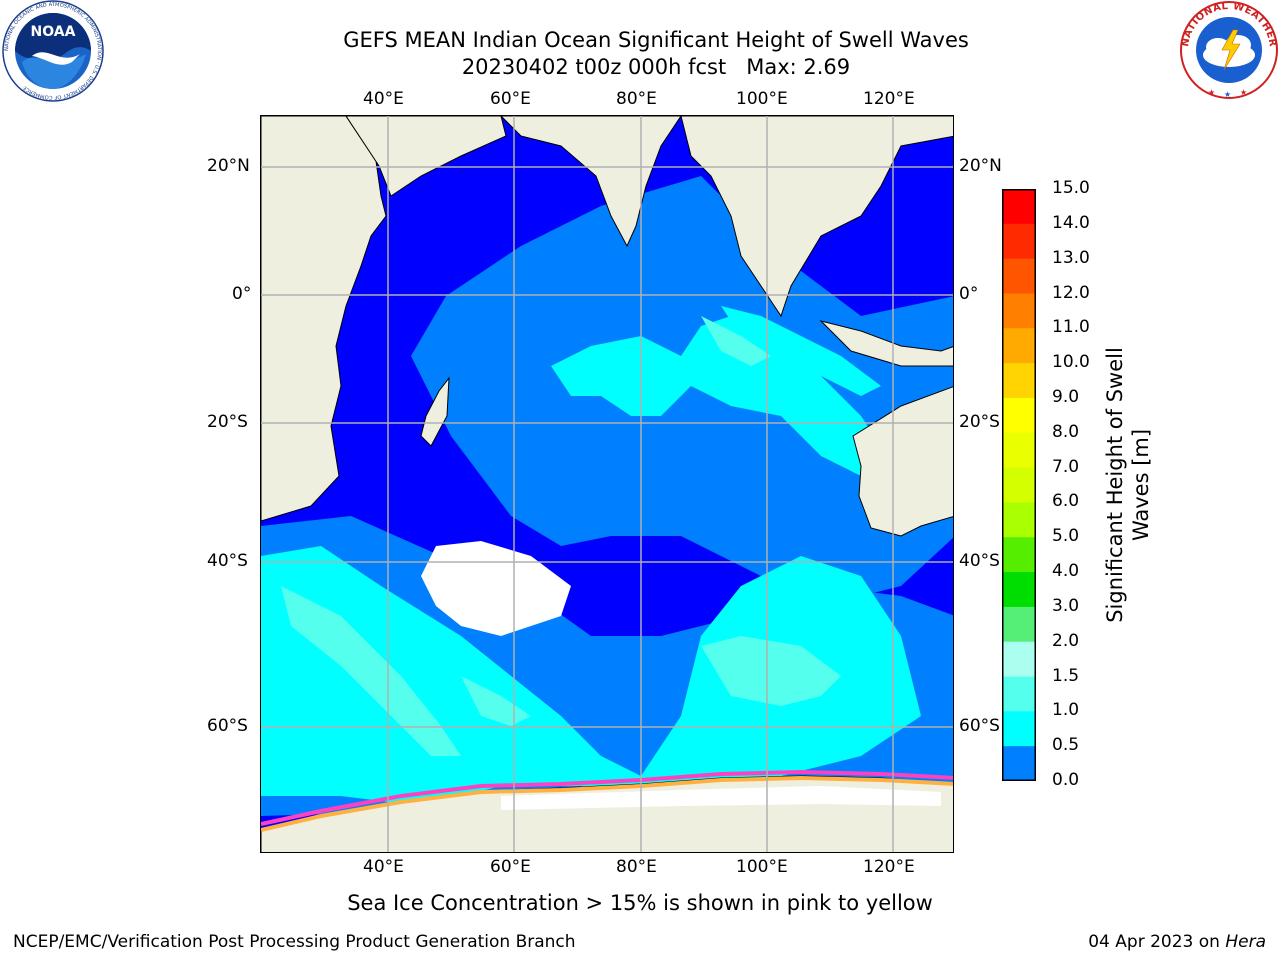 This screenshot has width=1280, height=960. Describe the element at coordinates (1066, 605) in the screenshot. I see `colorbar-tick-label: 3.0` at that location.